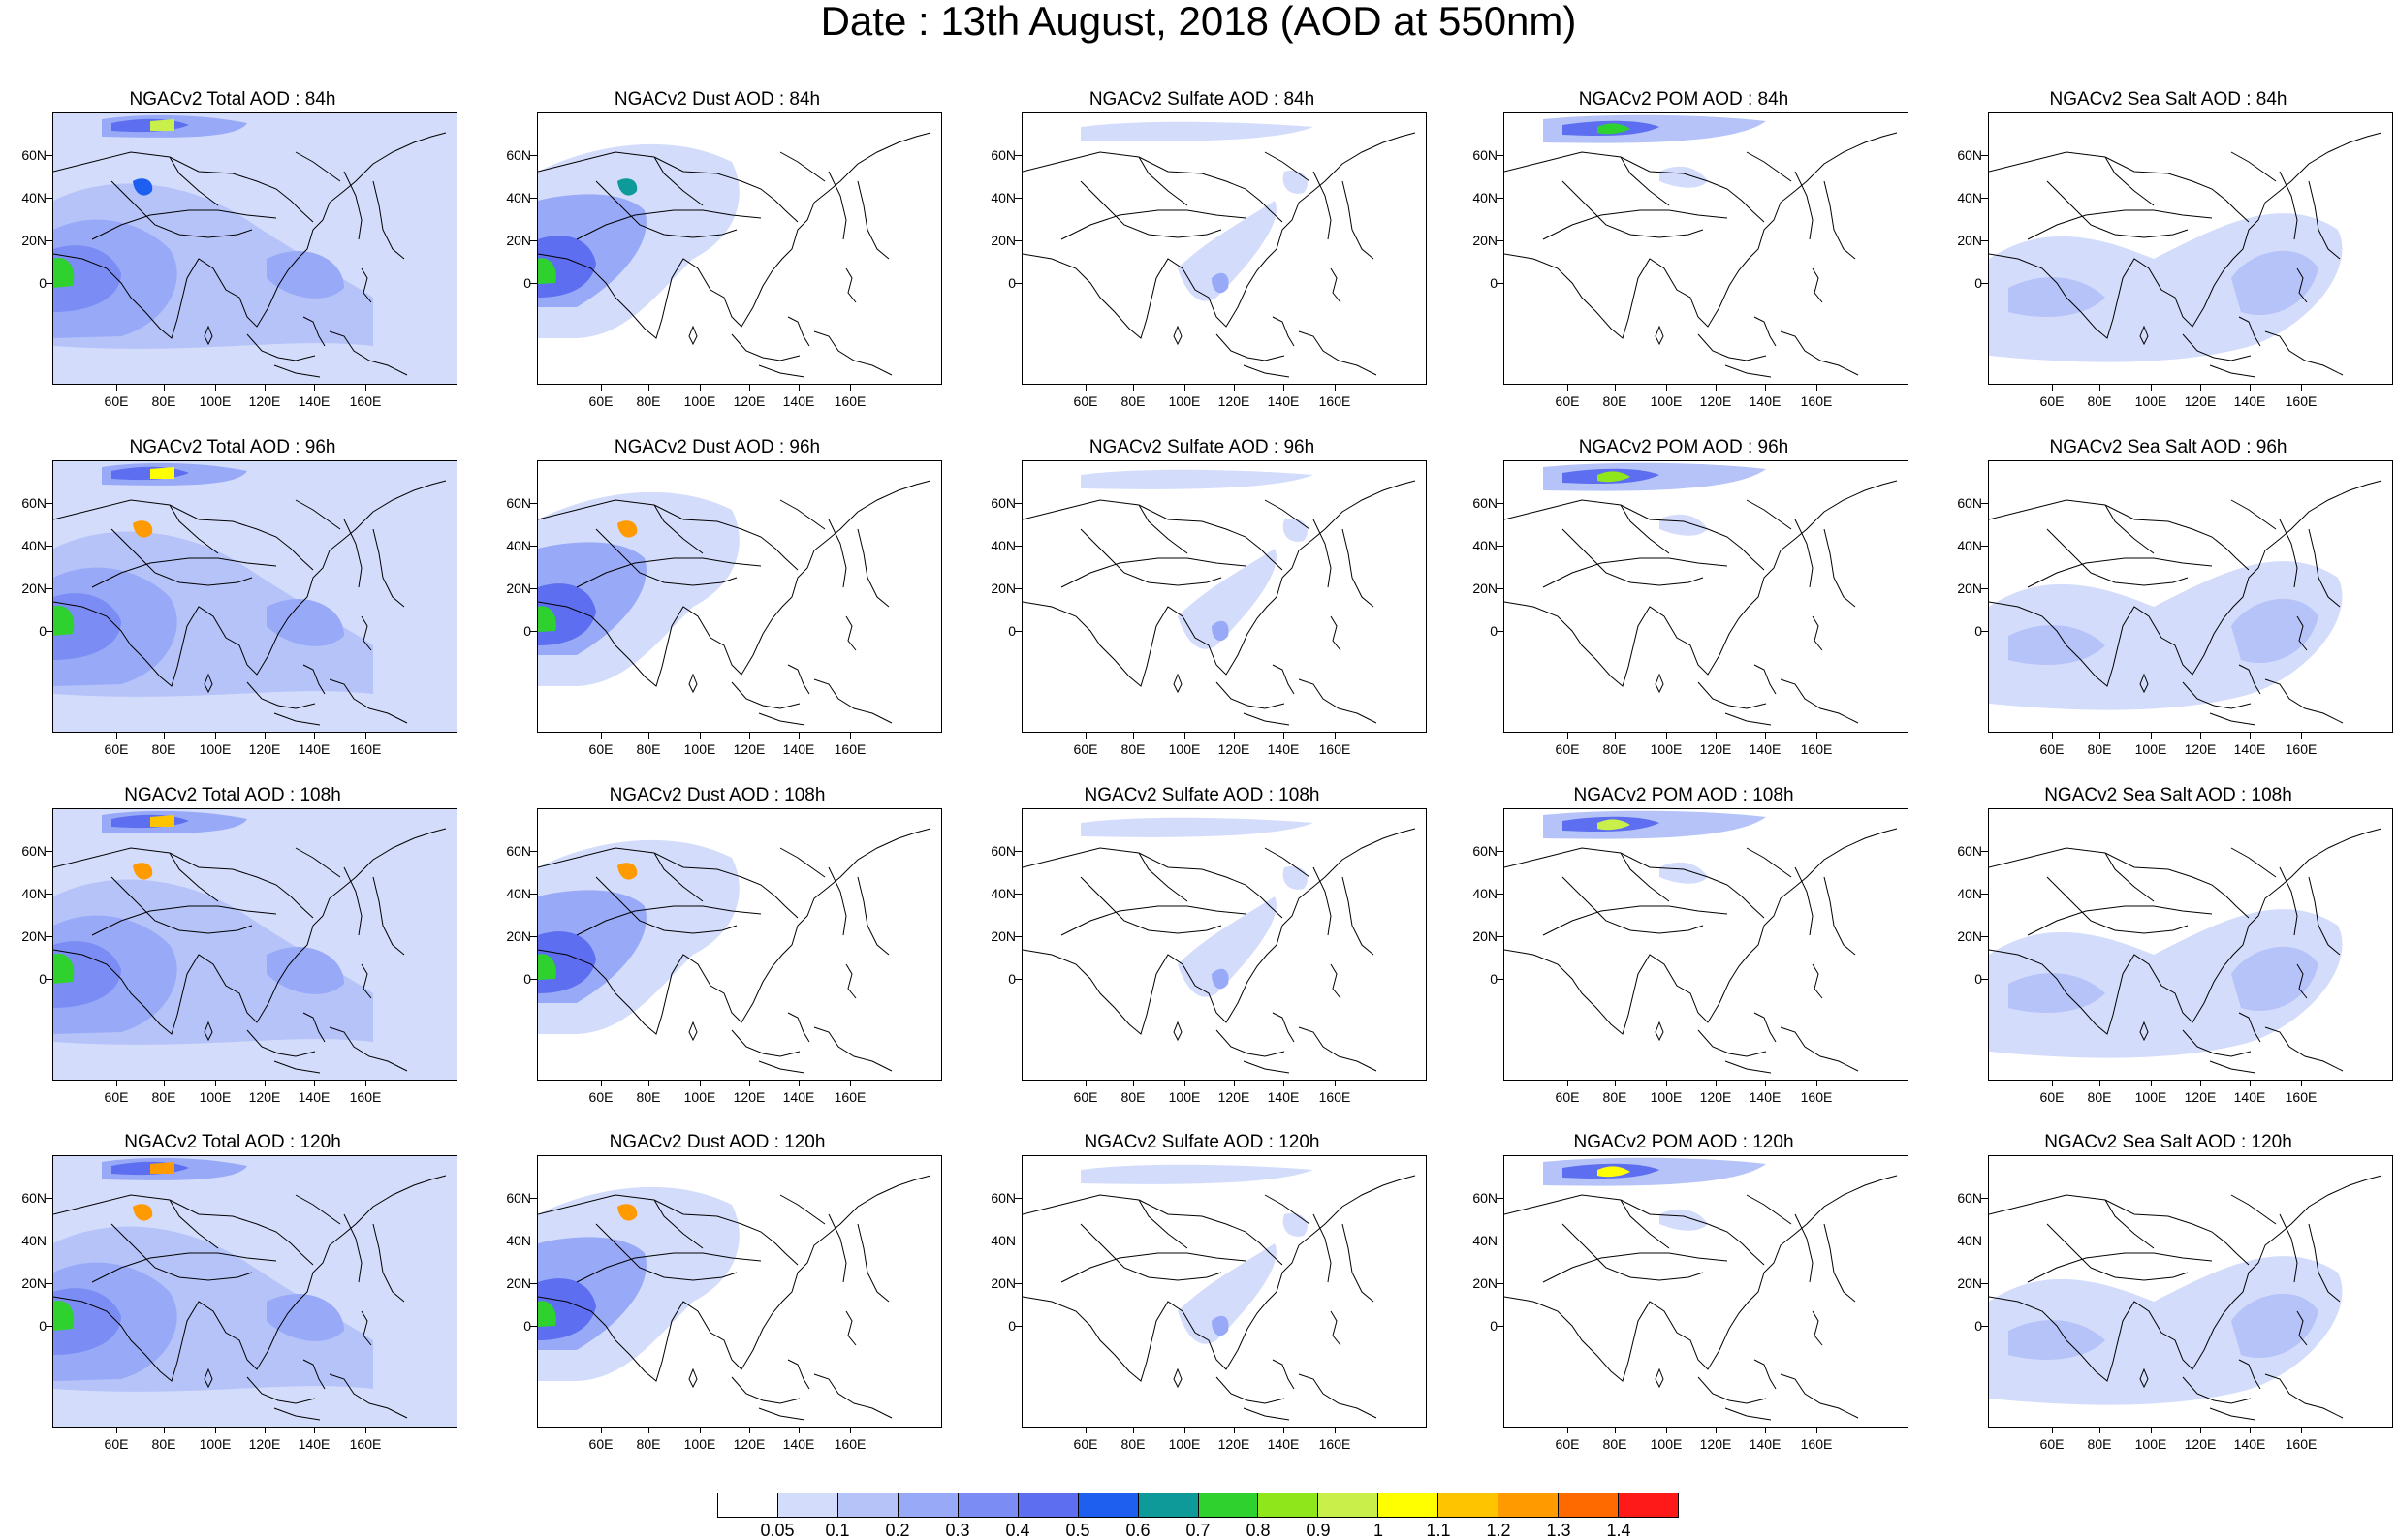 The width and height of the screenshot is (2397, 1540). Describe the element at coordinates (34, 155) in the screenshot. I see `lat-tick-label: 60N` at that location.